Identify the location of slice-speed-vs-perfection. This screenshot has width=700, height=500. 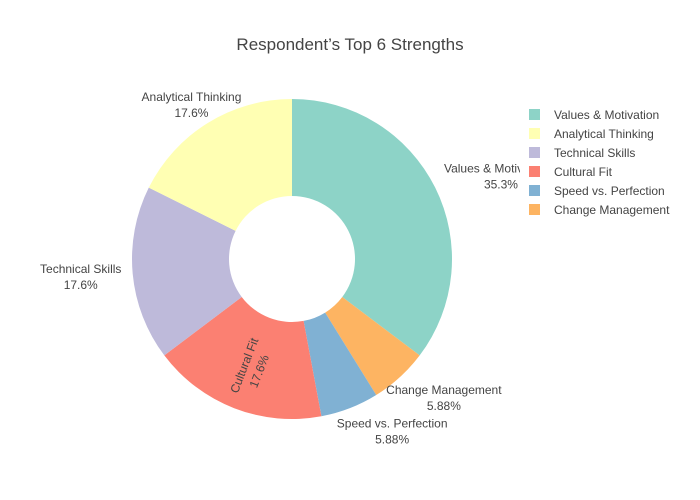
(340, 364).